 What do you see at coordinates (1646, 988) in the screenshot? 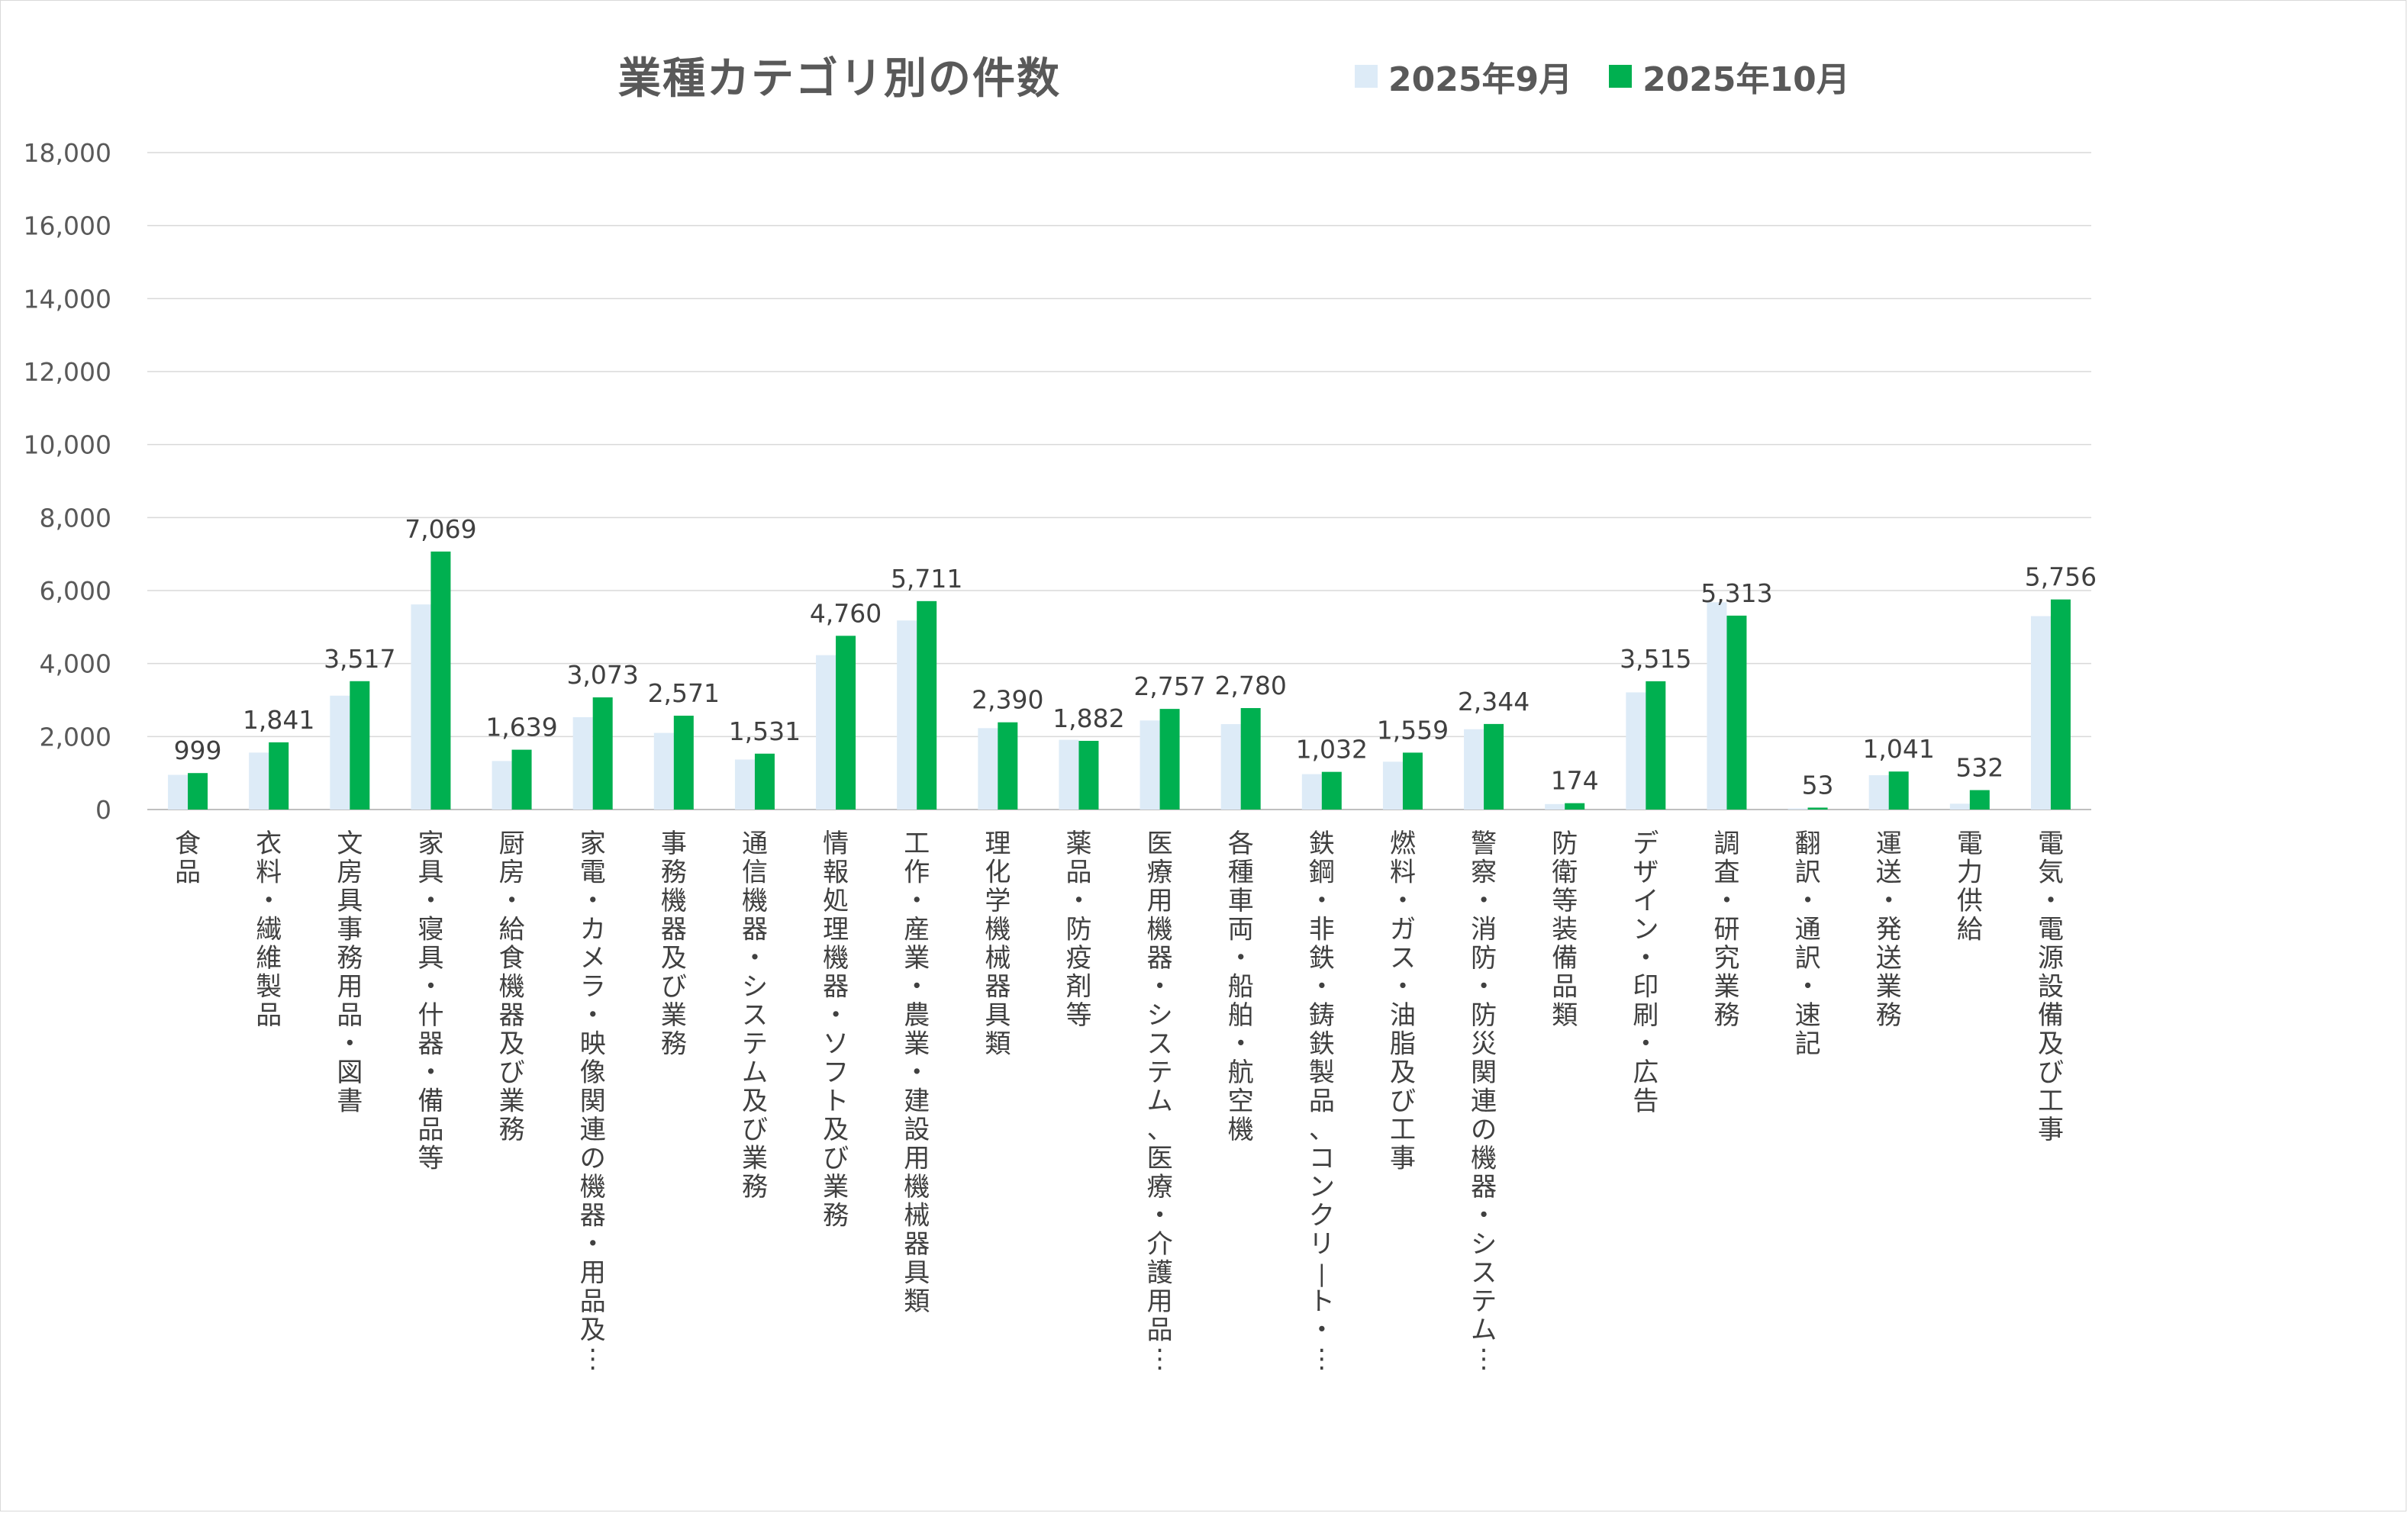
I see `x-tick-label-char: 印` at bounding box center [1646, 988].